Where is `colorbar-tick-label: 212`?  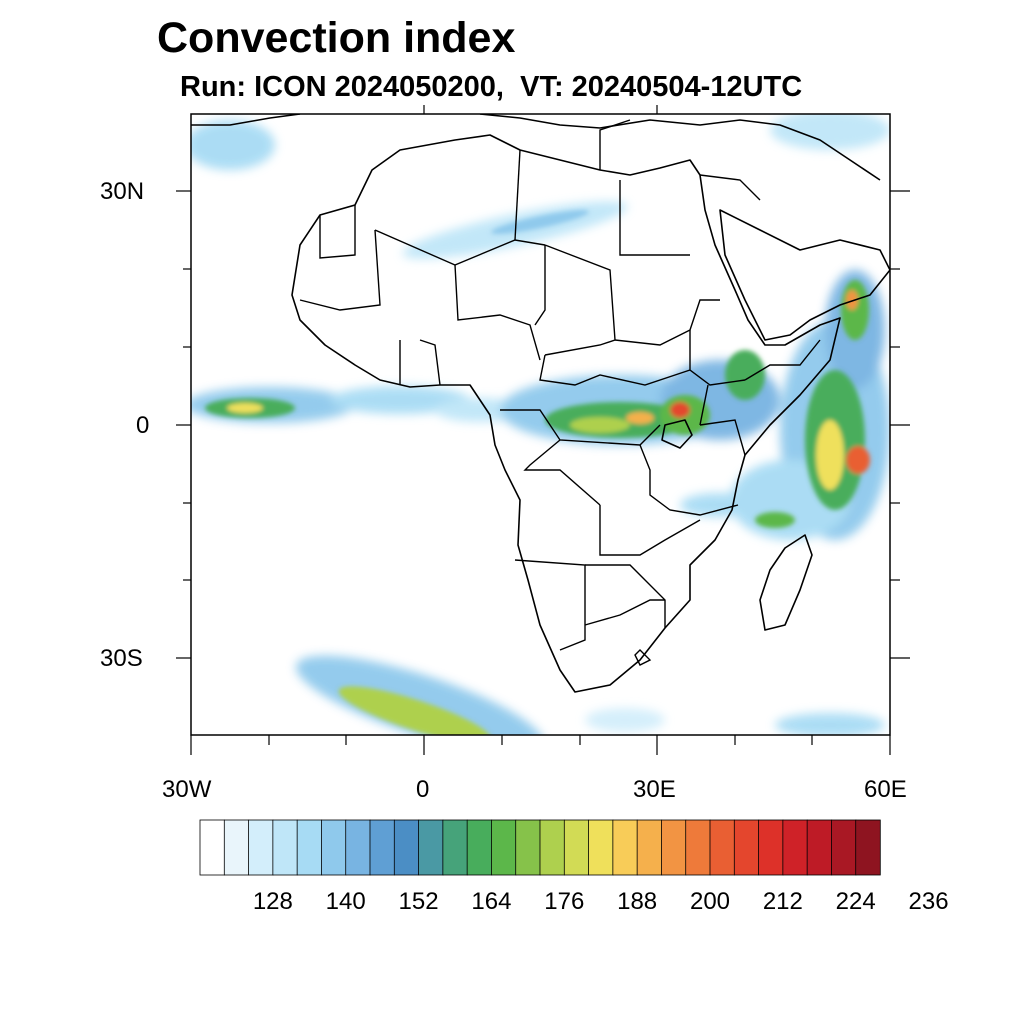
colorbar-tick-label: 212 is located at coordinates (782, 901).